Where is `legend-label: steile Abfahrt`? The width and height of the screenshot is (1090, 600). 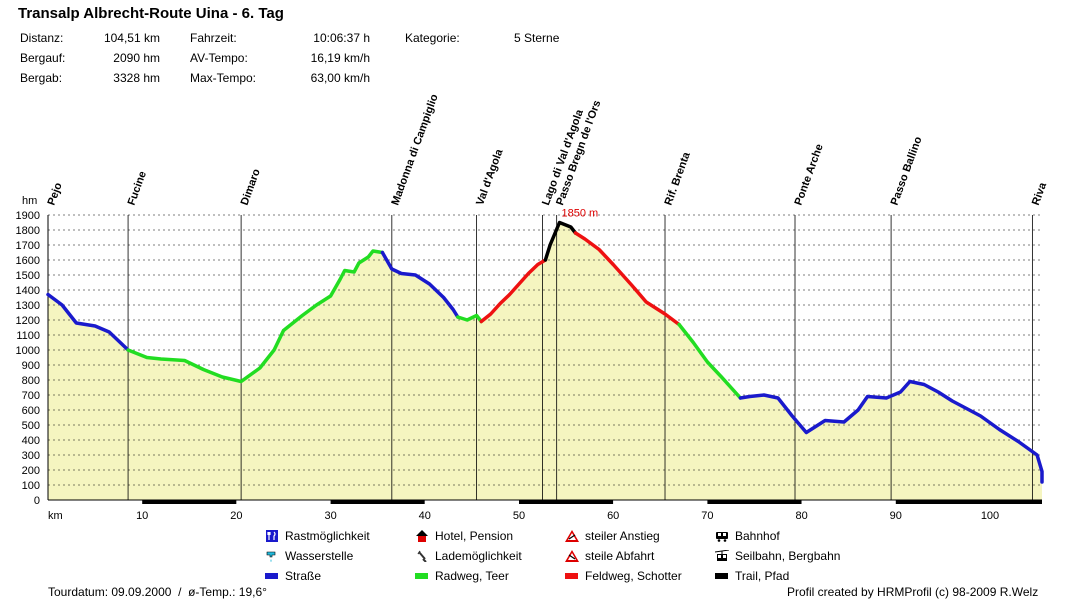 legend-label: steile Abfahrt is located at coordinates (620, 556).